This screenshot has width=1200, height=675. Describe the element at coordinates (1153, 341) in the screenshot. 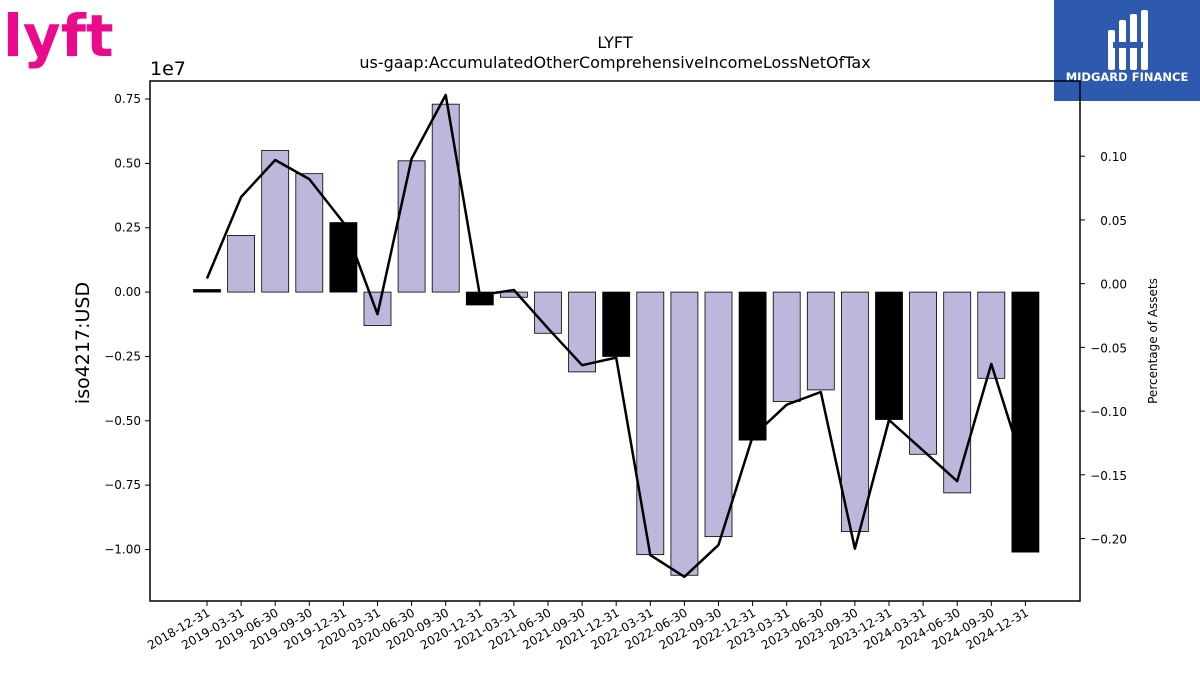

I see `y2-axis-label: Percentage of Assets` at that location.